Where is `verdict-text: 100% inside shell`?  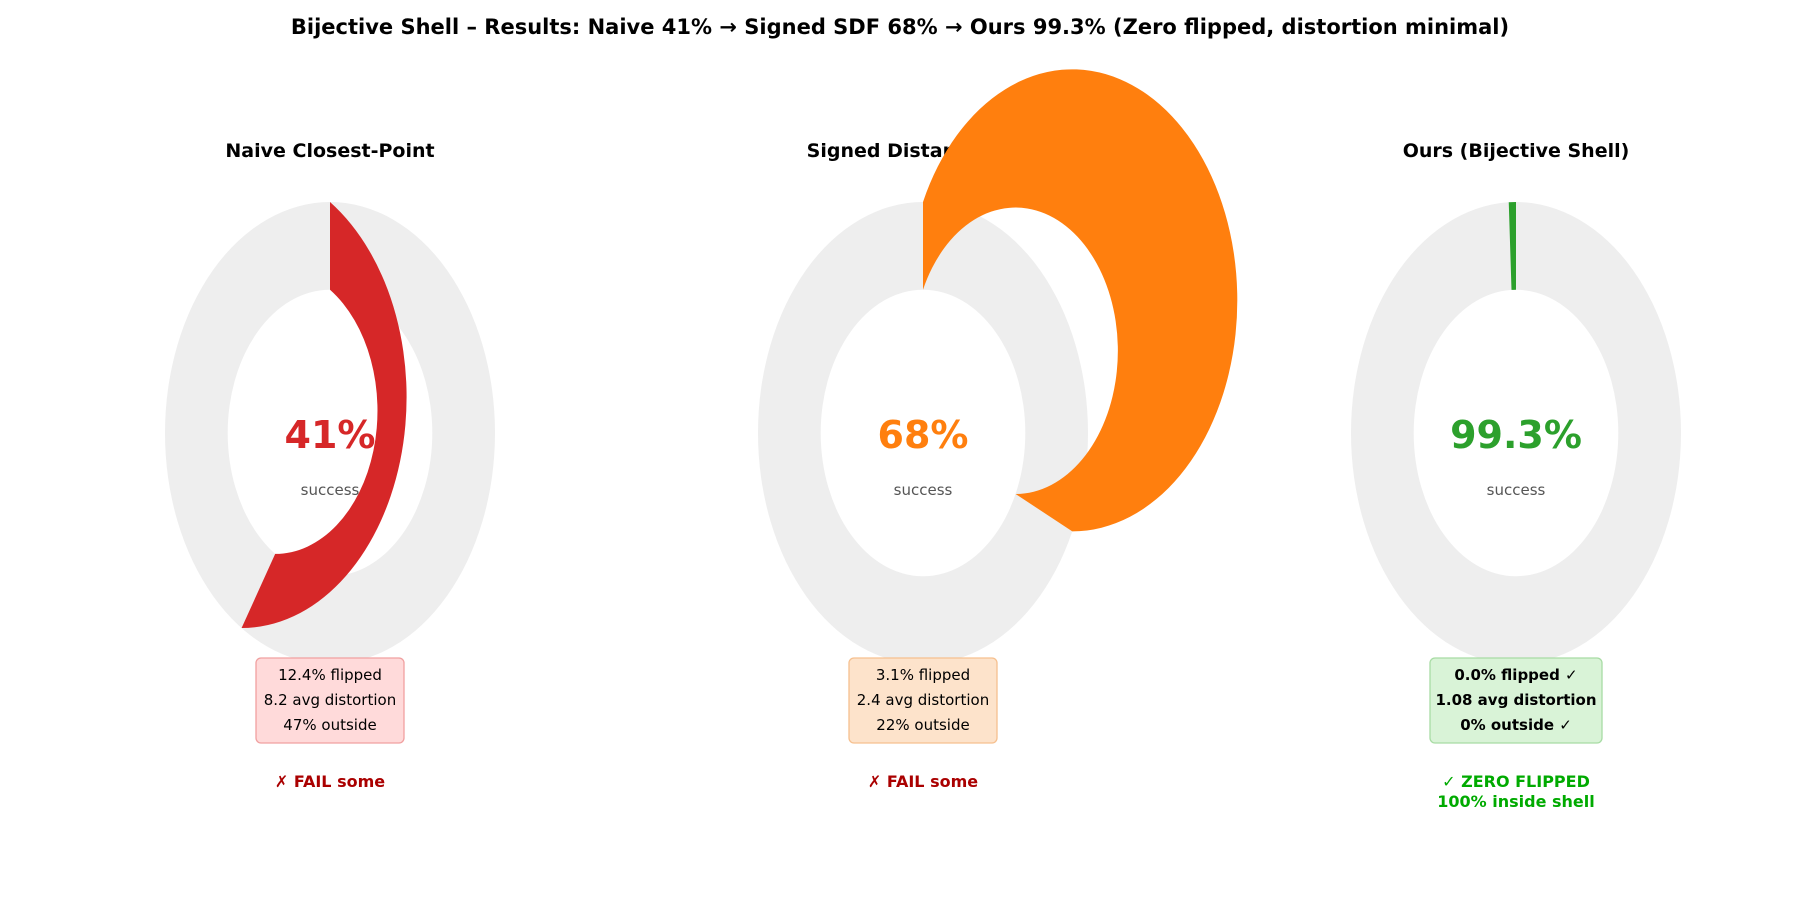 verdict-text: 100% inside shell is located at coordinates (1516, 801).